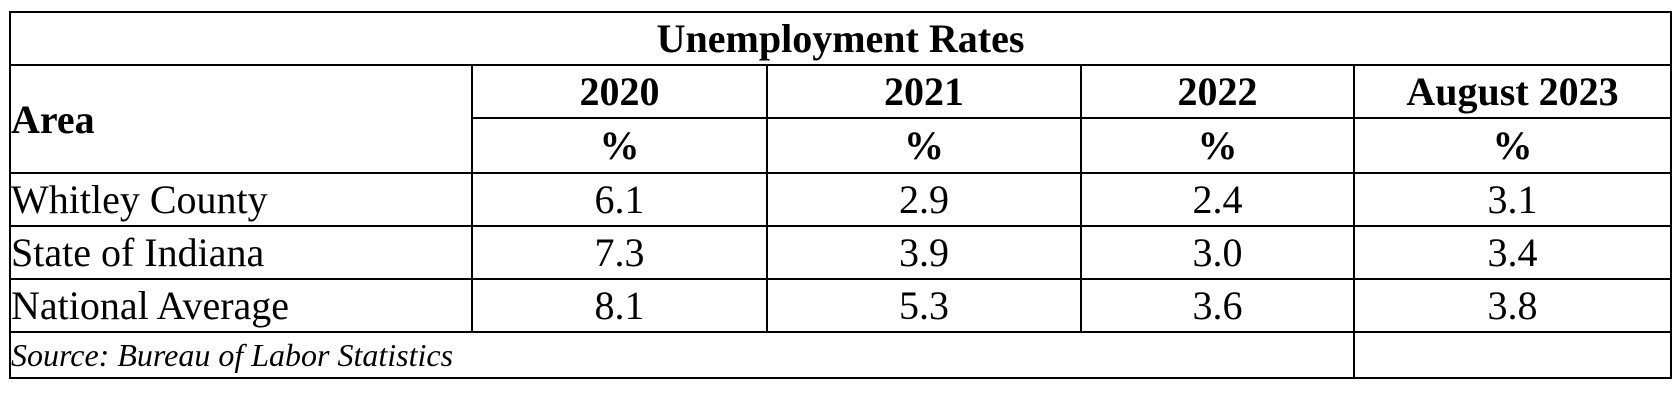  I want to click on table-cell: 7.3, so click(619, 252).